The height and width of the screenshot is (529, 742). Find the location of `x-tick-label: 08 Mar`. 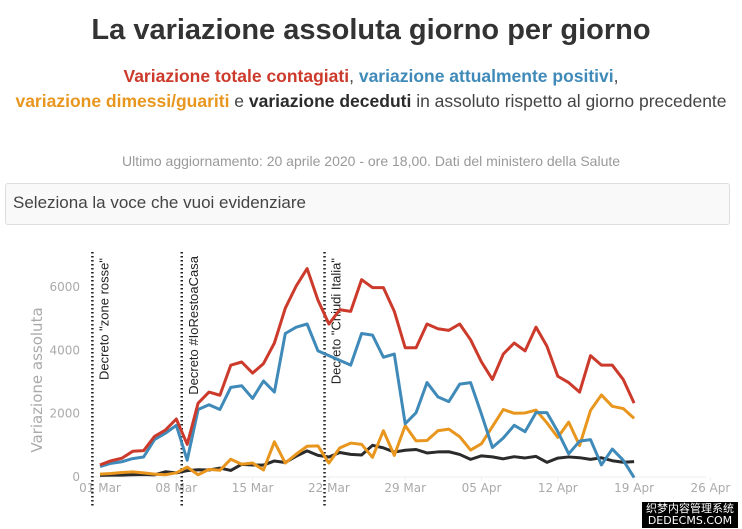

x-tick-label: 08 Mar is located at coordinates (176, 488).